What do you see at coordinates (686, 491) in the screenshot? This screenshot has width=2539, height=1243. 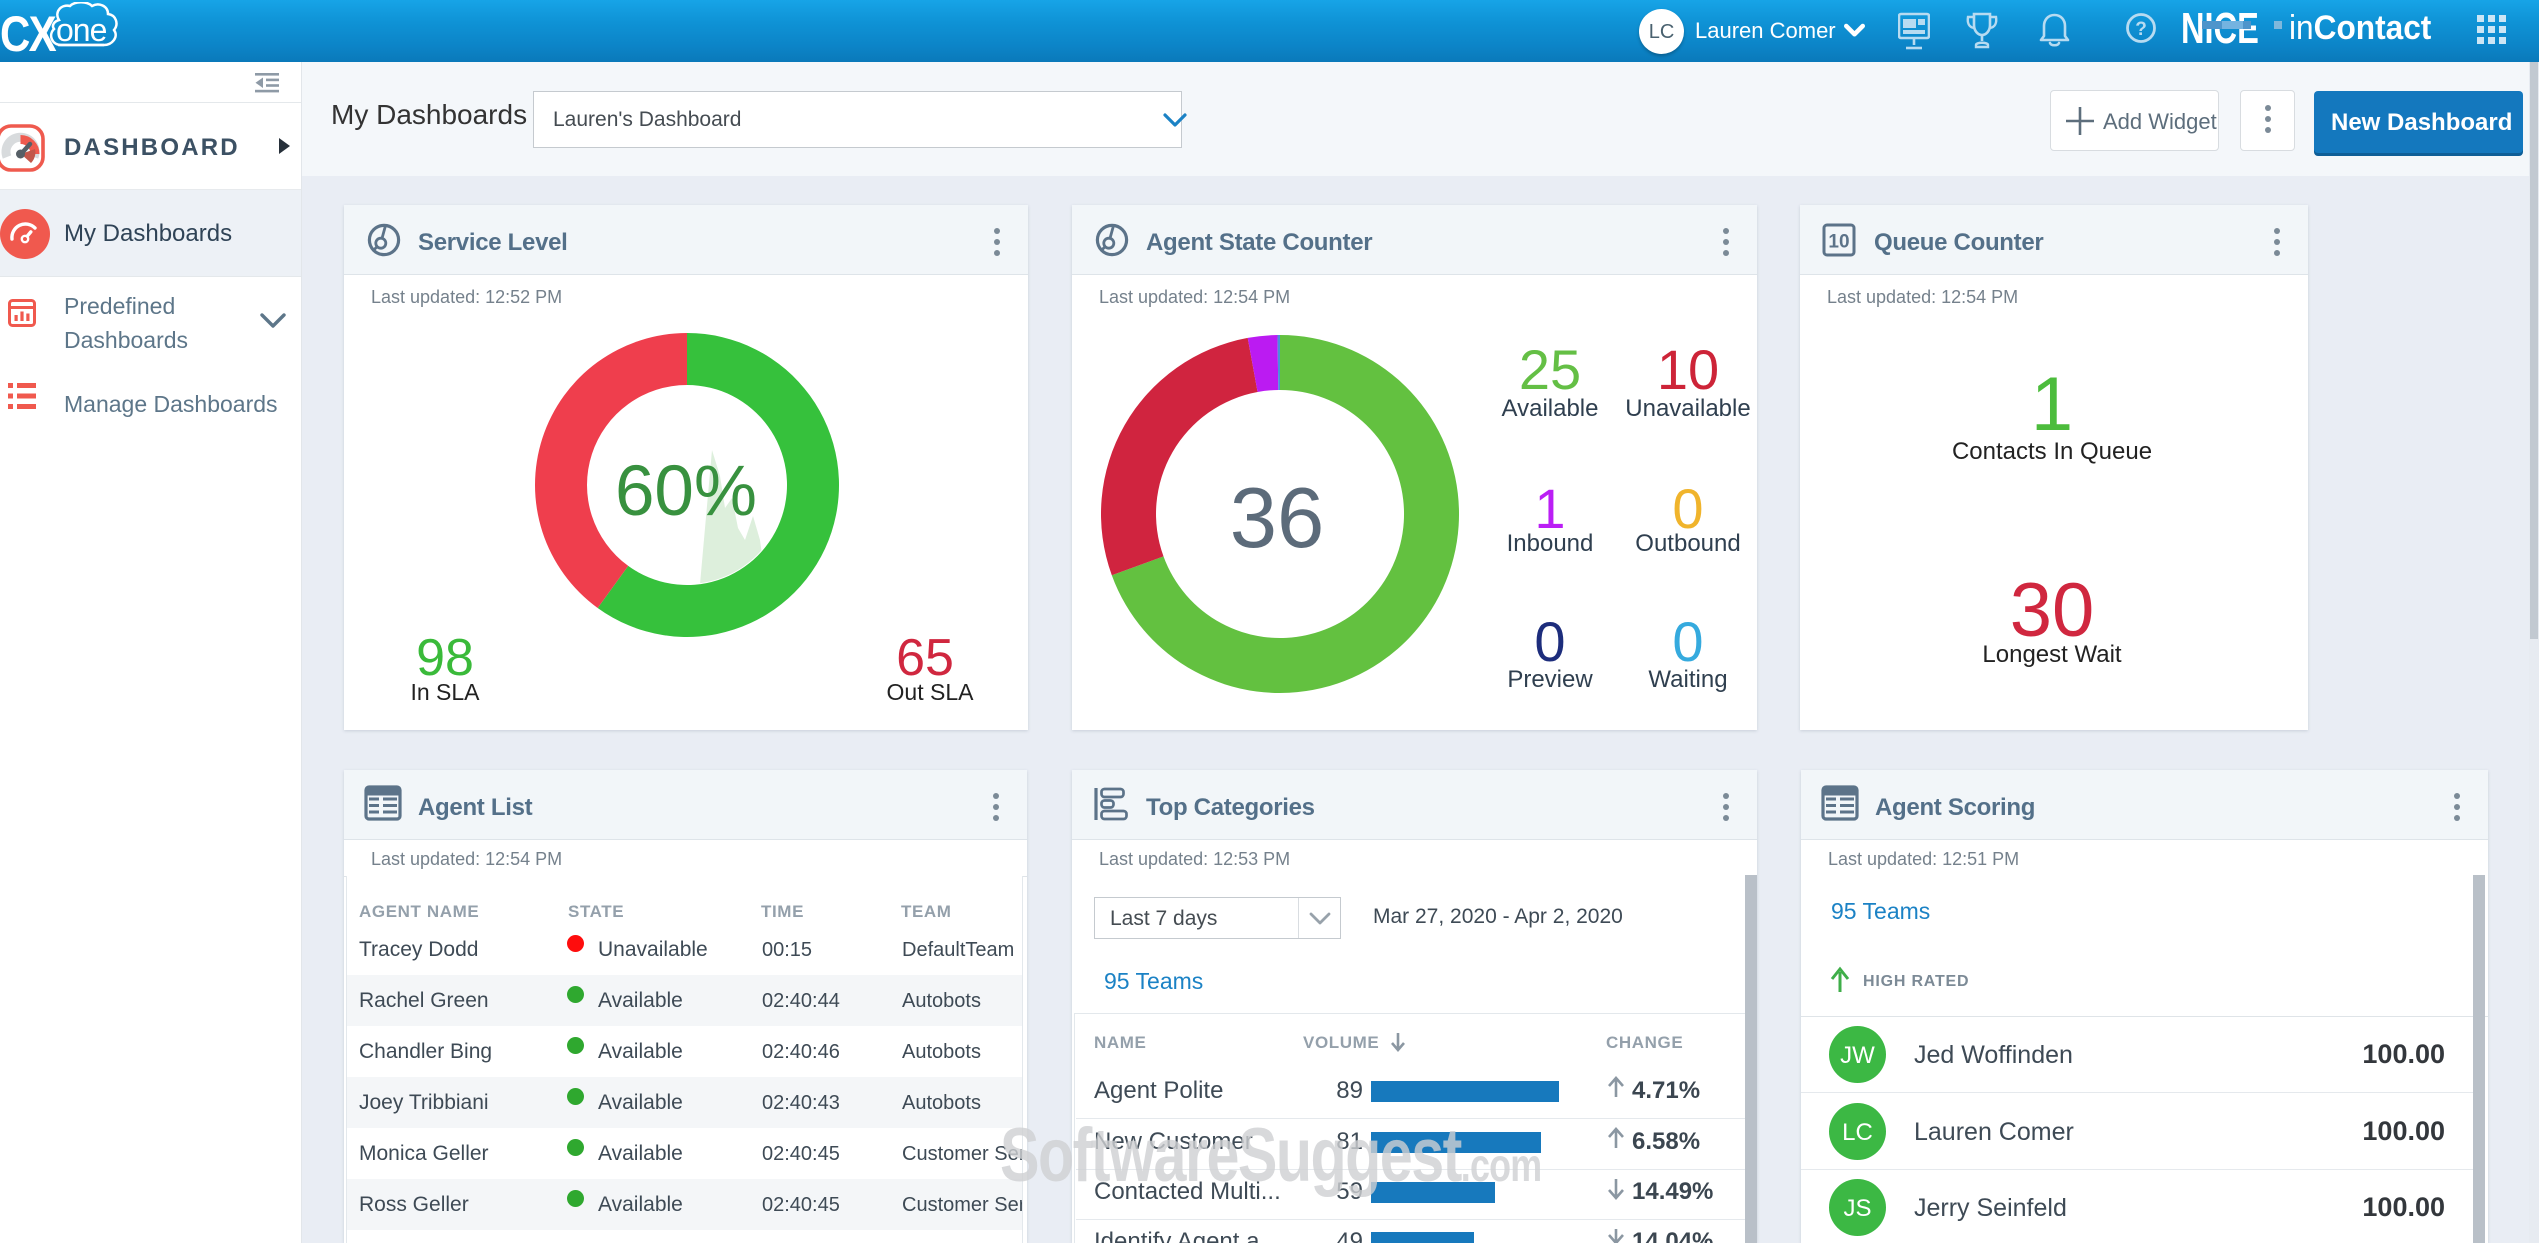 I see `svg-text: 60%` at bounding box center [686, 491].